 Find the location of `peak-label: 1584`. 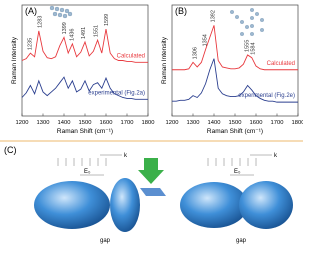

peak-label: 1584 is located at coordinates (254, 48).